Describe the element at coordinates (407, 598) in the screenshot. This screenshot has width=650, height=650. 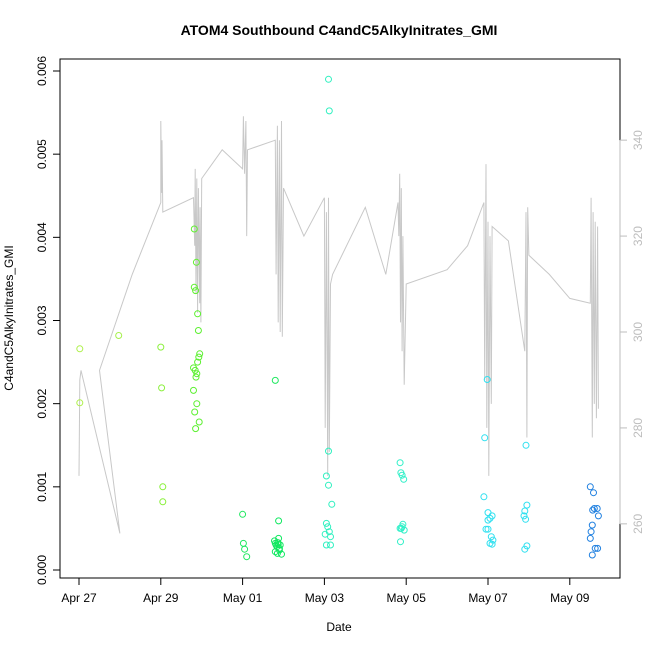
I see `x-tick-label: May 05` at that location.